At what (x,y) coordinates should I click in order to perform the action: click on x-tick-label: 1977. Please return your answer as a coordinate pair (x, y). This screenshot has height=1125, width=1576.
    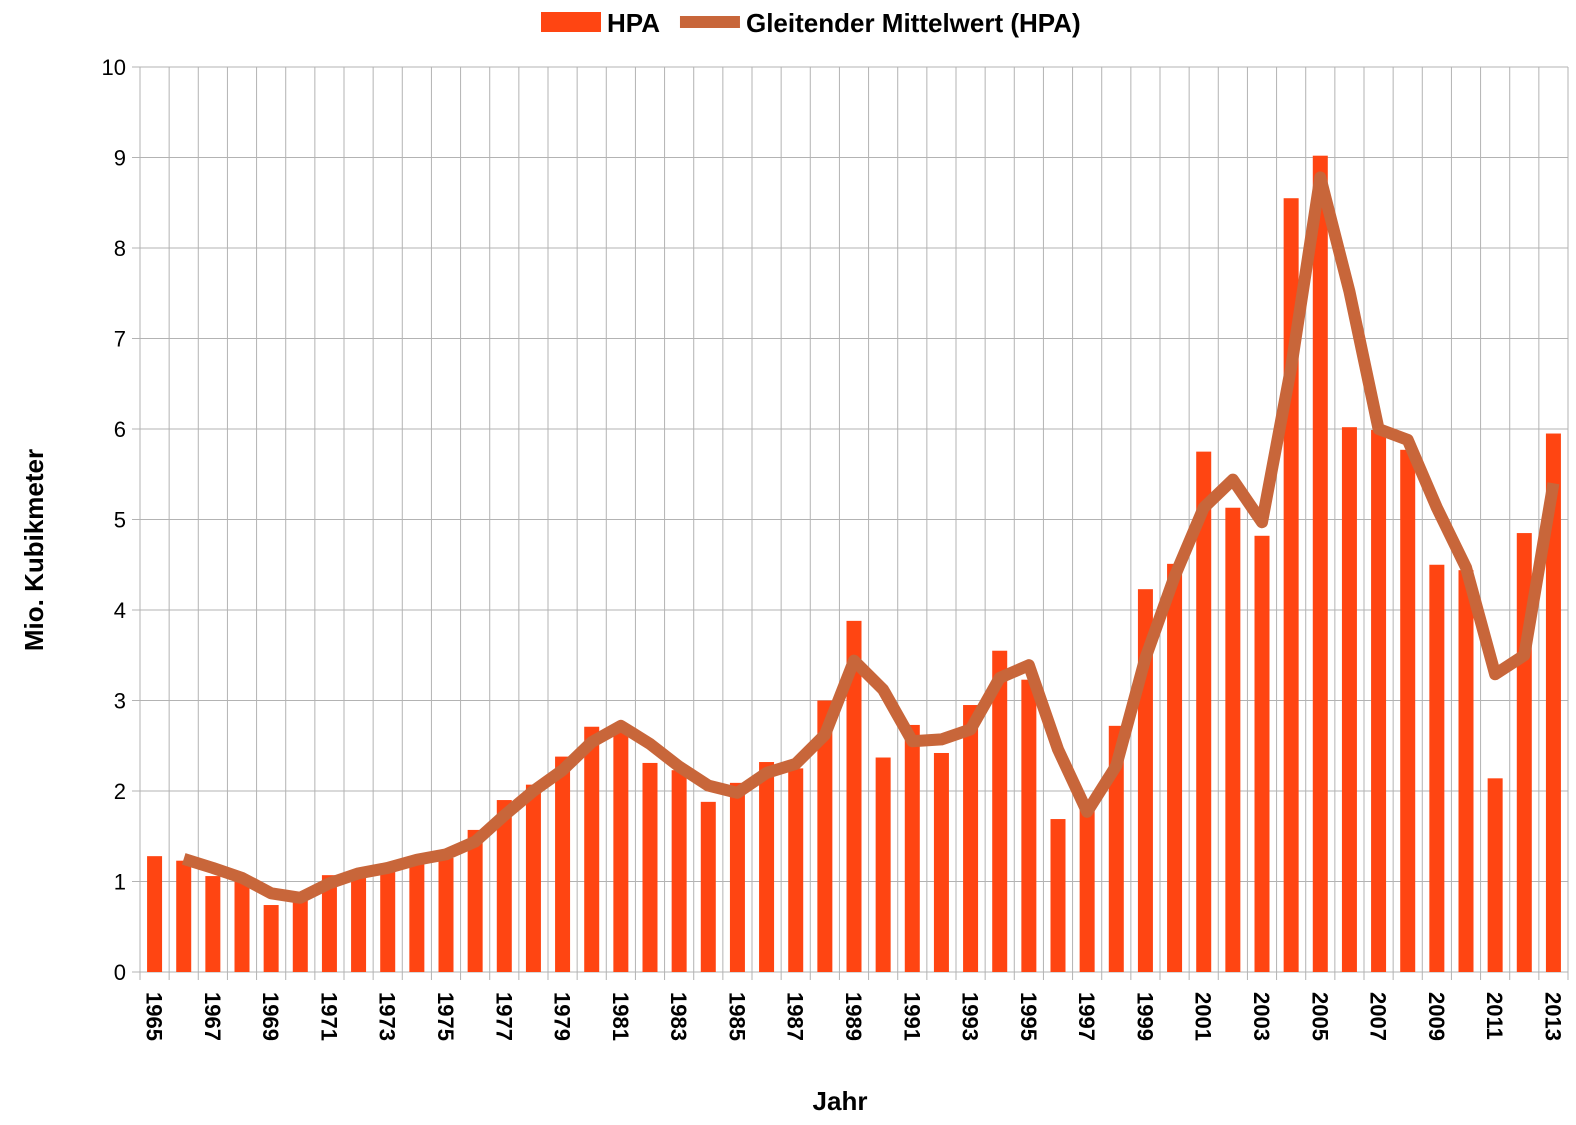
    Looking at the image, I should click on (503, 1016).